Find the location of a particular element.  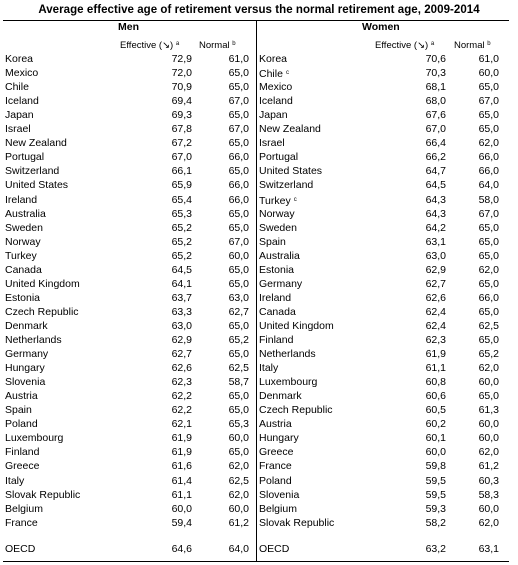

country-label: Korea is located at coordinates (273, 59).